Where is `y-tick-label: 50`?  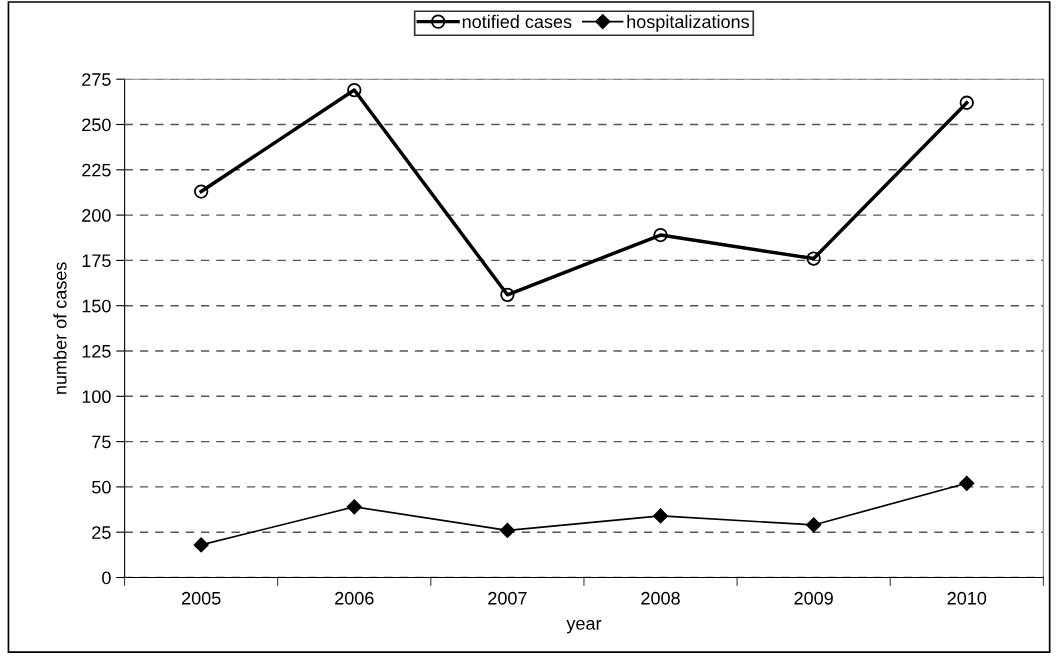
y-tick-label: 50 is located at coordinates (101, 487).